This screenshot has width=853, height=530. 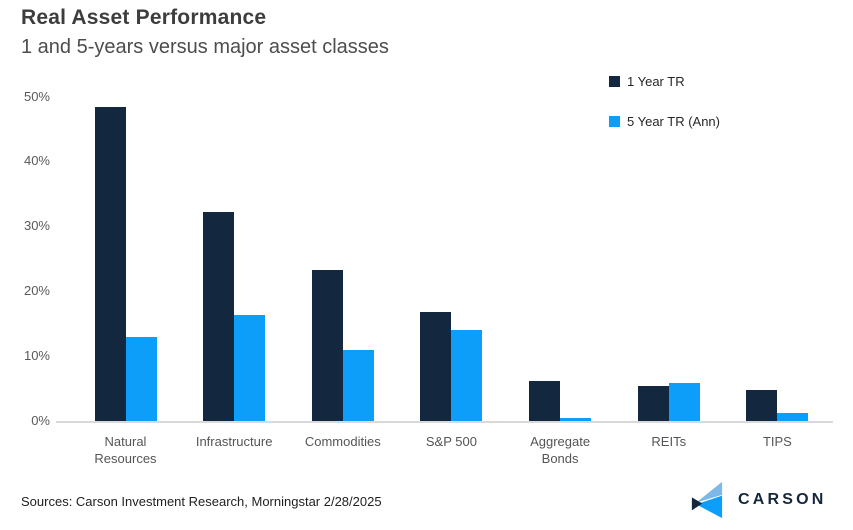 I want to click on carson-logo: CARSON, so click(x=759, y=500).